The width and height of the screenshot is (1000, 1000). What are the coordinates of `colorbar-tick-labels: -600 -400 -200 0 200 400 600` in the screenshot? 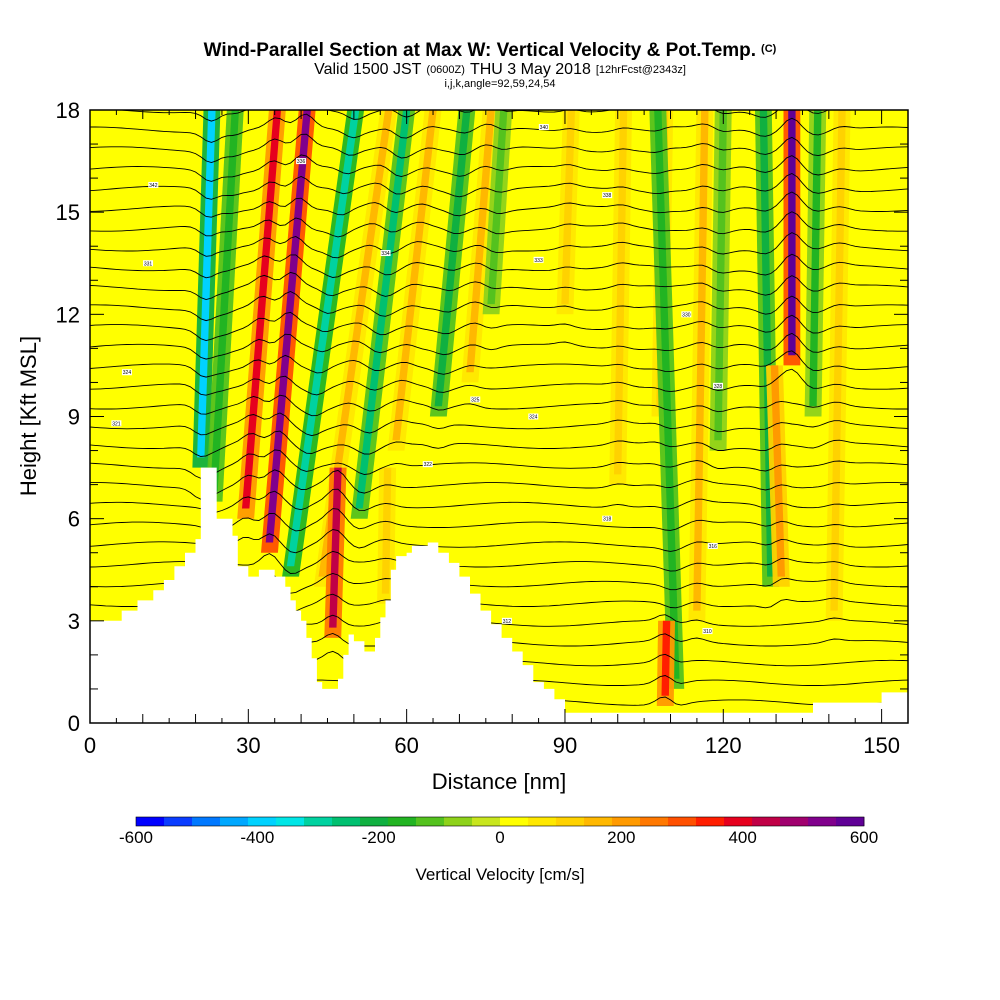 It's located at (498, 837).